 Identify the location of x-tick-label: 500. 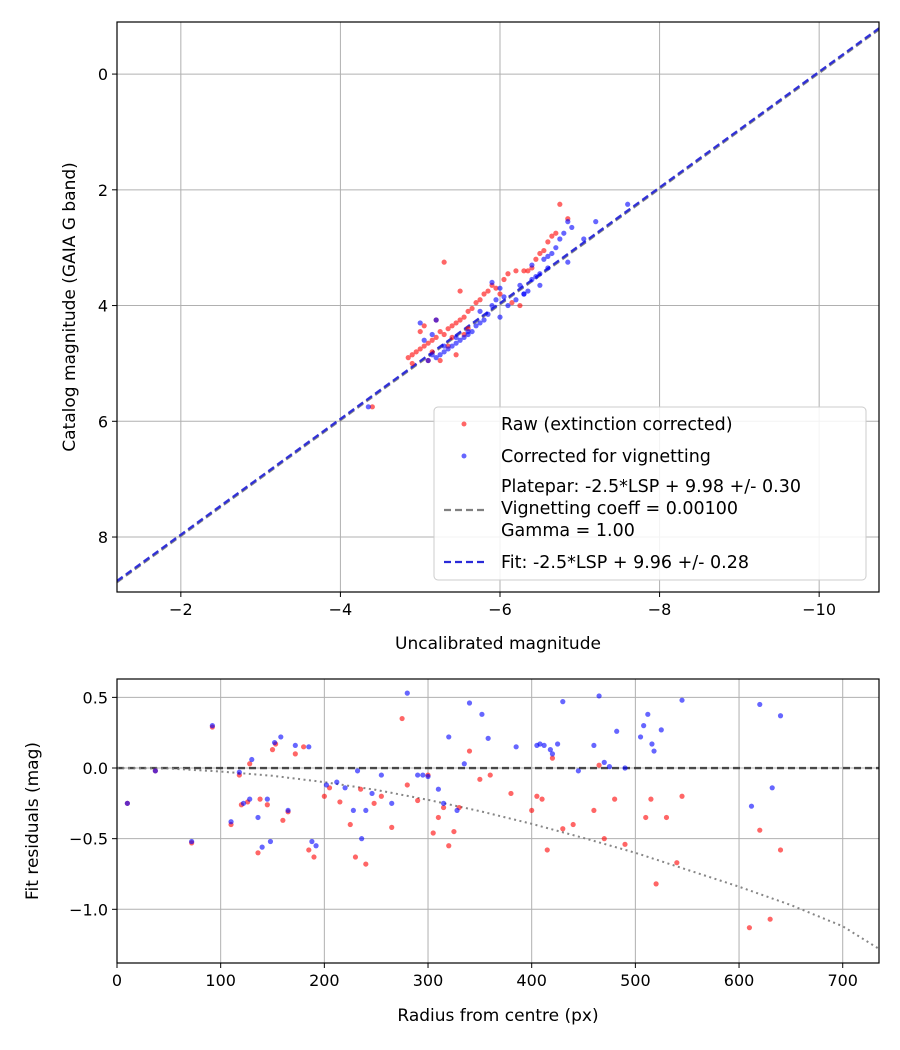
(635, 980).